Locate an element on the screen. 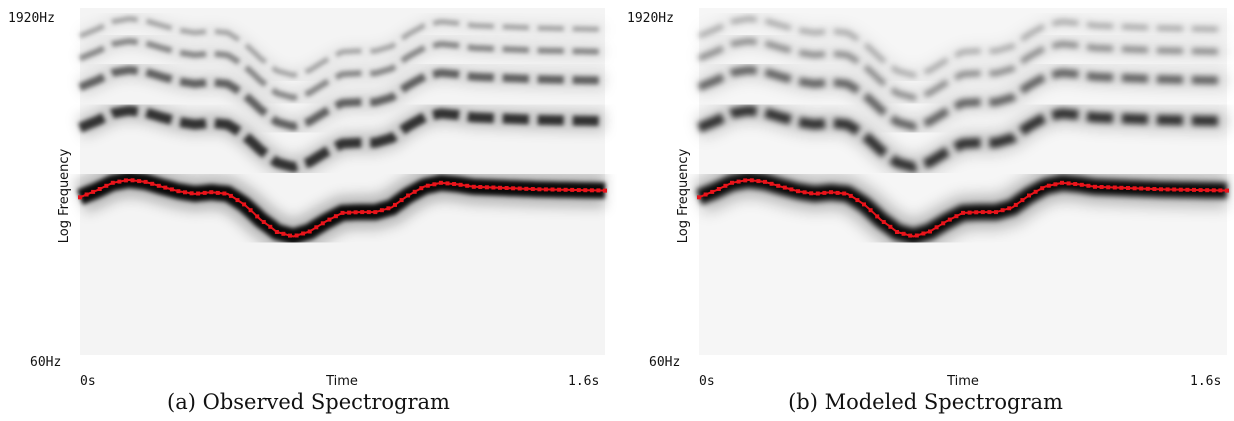 The height and width of the screenshot is (421, 1234). x-tick-end: 1.6s is located at coordinates (1205, 381).